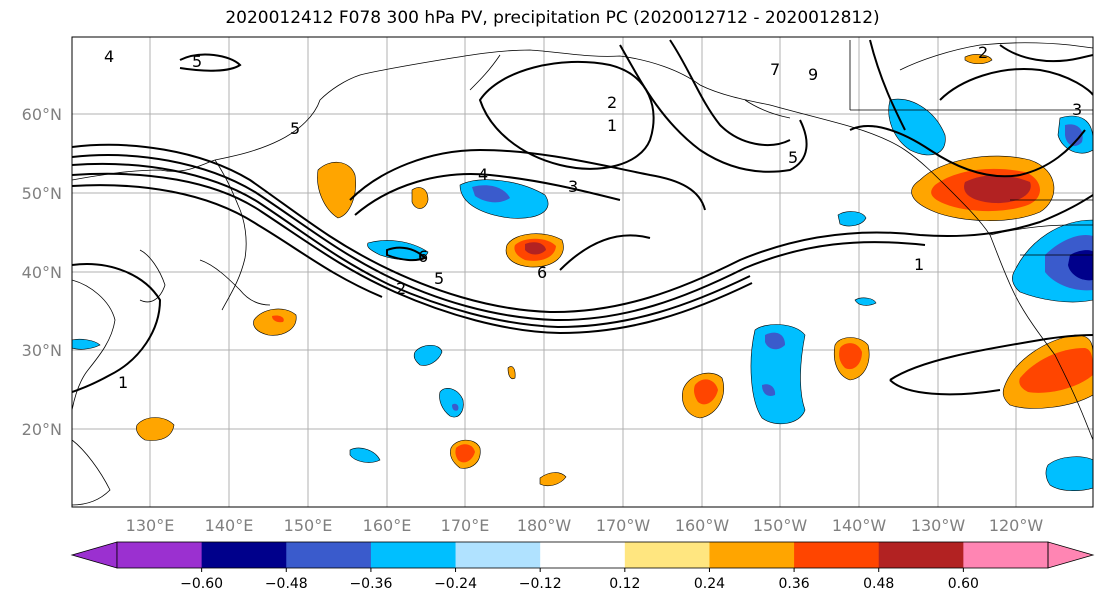 The image size is (1105, 601). I want to click on colorbar-tick-label: 0.36, so click(794, 584).